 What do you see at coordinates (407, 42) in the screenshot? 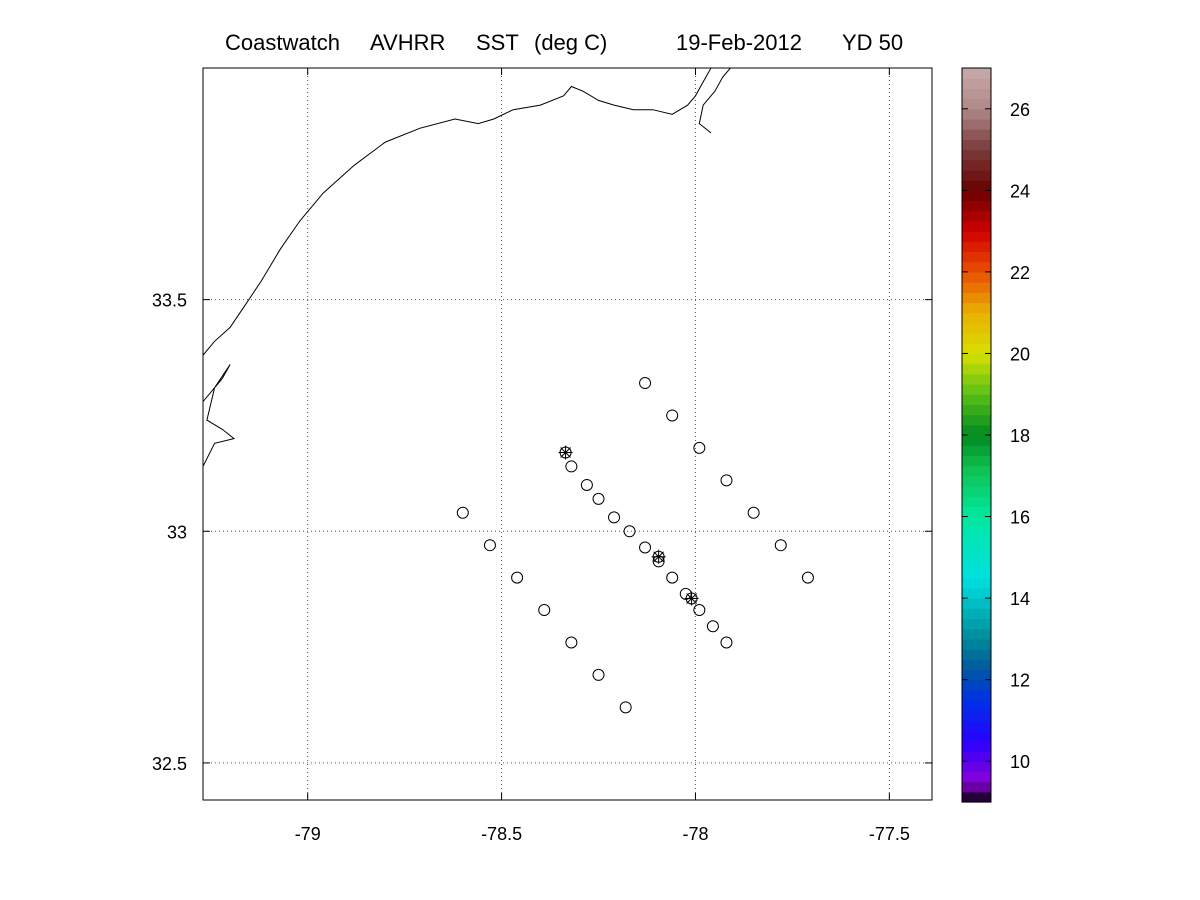
I see `title-sensor: AVHRR` at bounding box center [407, 42].